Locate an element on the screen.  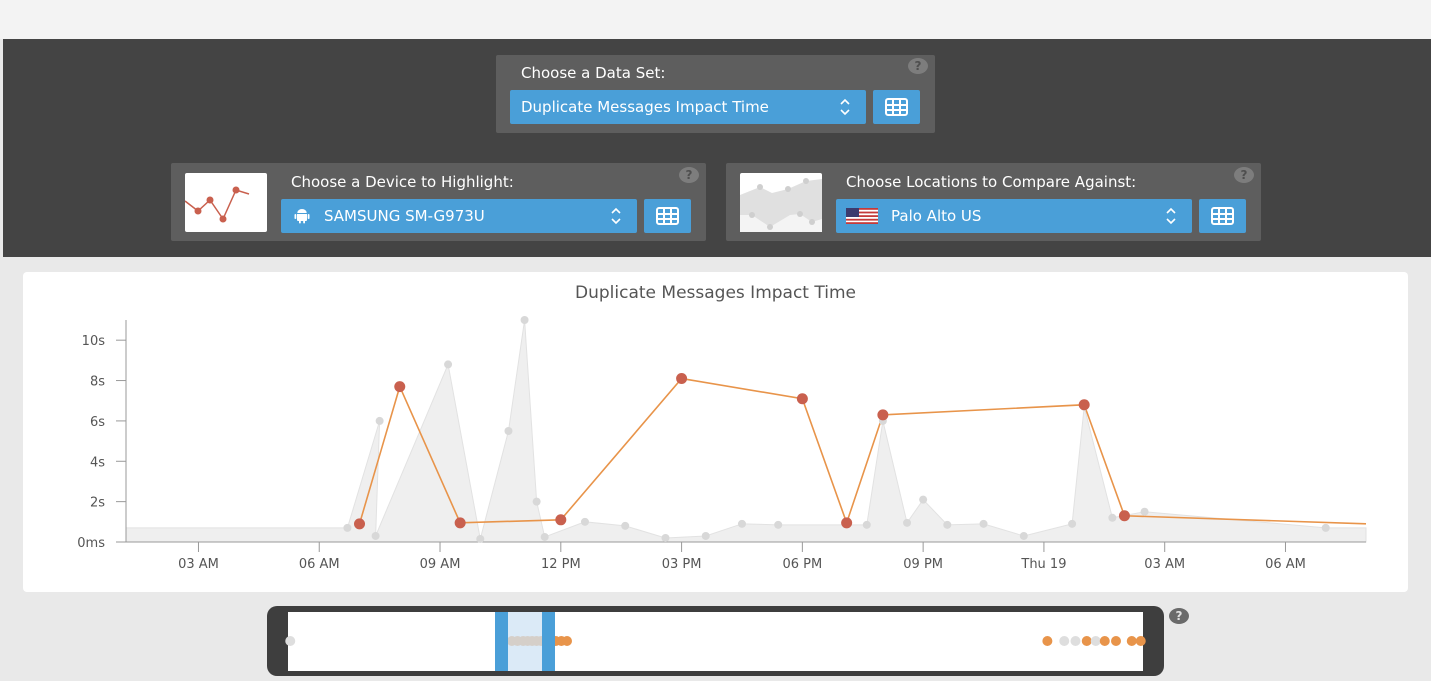
android-icon is located at coordinates (302, 216).